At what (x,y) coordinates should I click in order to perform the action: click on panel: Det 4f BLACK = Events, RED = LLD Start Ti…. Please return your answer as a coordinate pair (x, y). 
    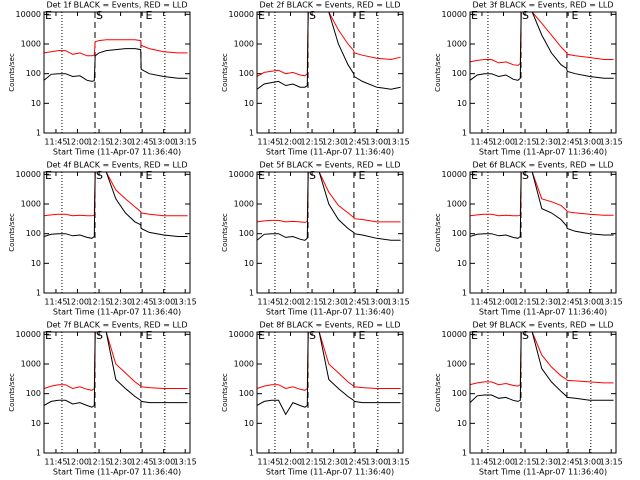
    Looking at the image, I should click on (102, 239).